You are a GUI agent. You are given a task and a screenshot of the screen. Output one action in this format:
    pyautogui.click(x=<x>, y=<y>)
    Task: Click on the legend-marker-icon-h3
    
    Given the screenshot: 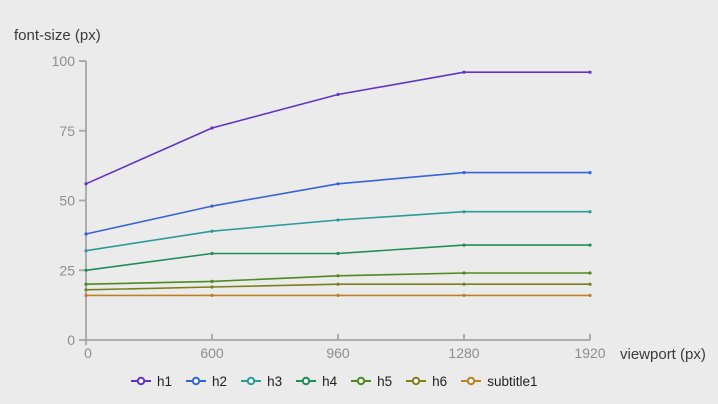 What is the action you would take?
    pyautogui.click(x=251, y=381)
    